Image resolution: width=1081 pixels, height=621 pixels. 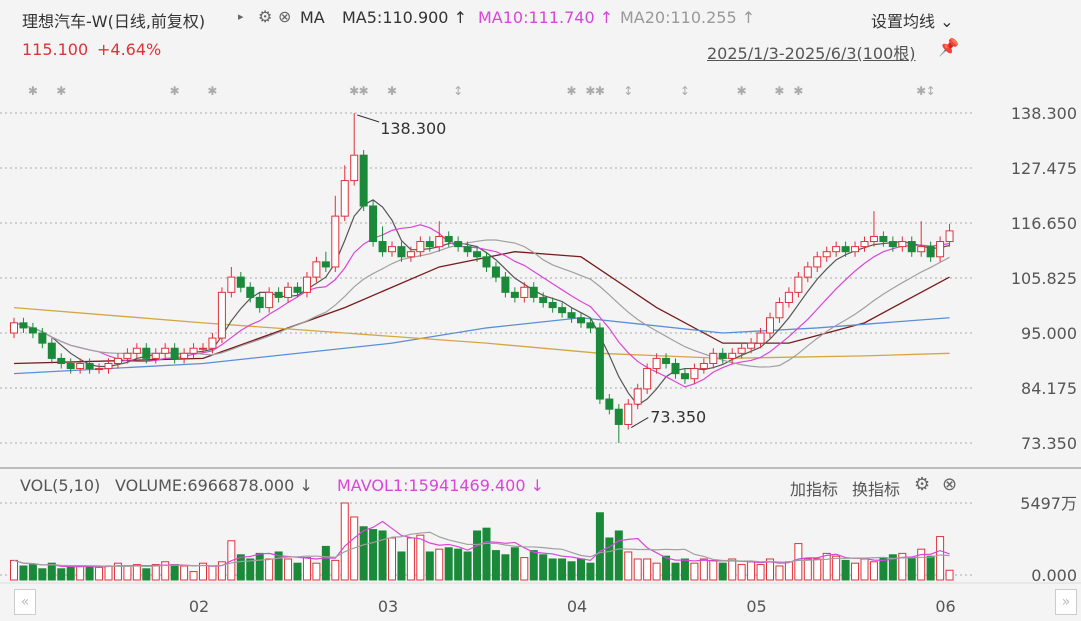 I want to click on scroll-left-button: «, so click(x=25, y=602).